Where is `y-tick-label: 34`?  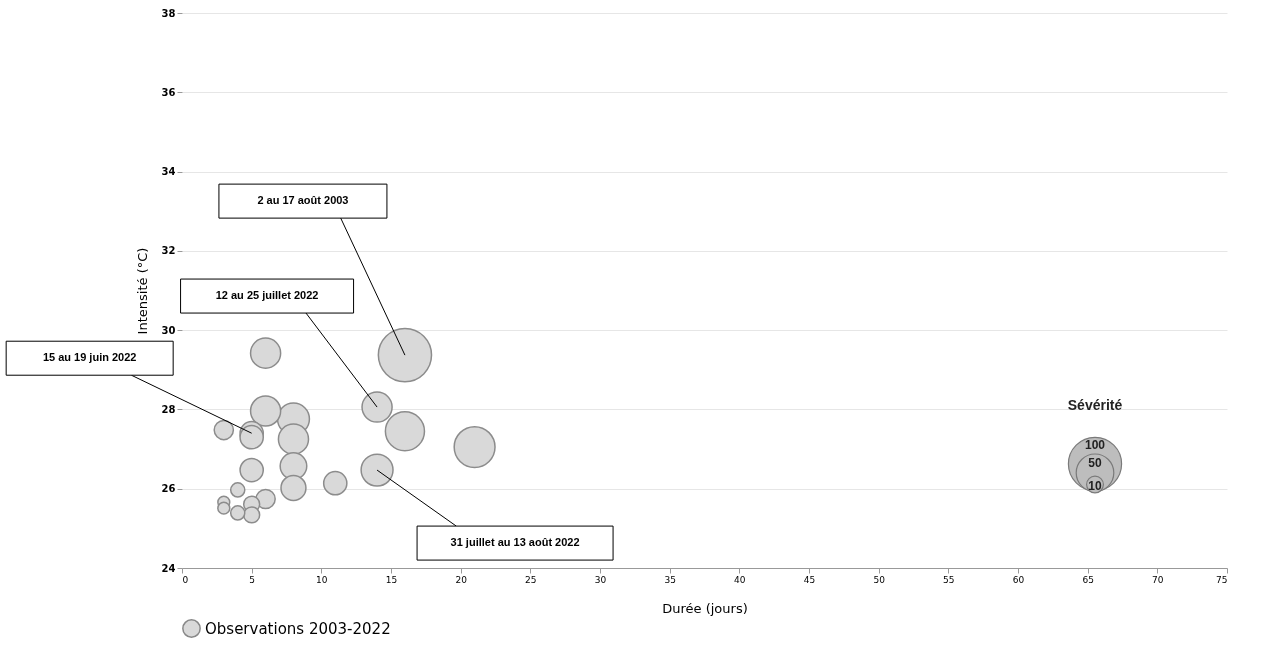
y-tick-label: 34 is located at coordinates (168, 172).